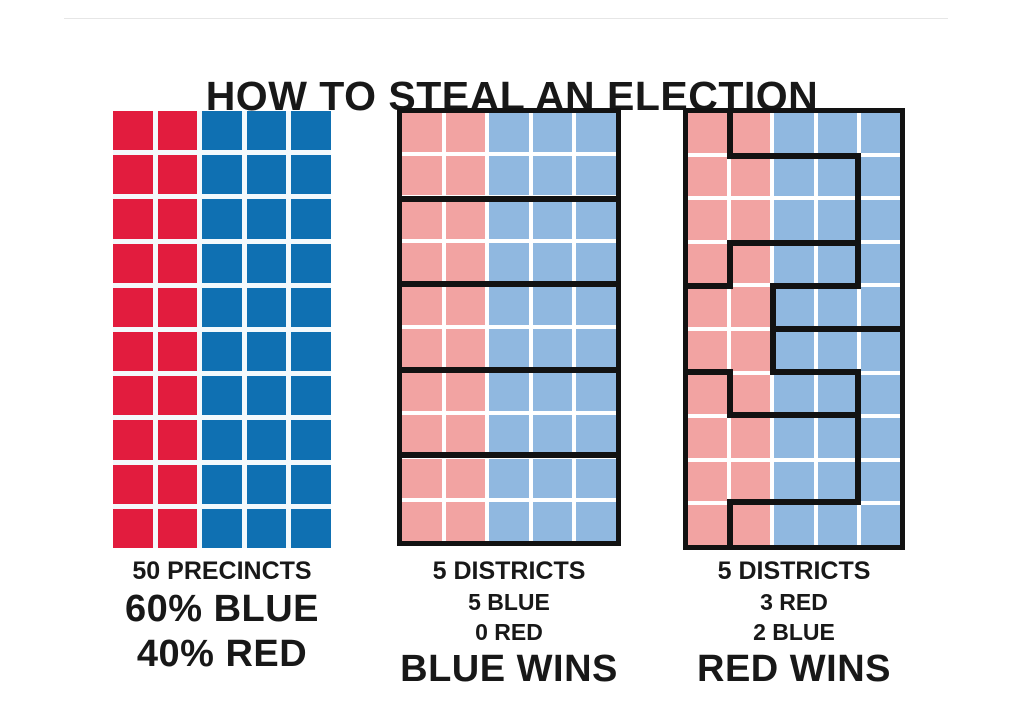 The image size is (1024, 724). What do you see at coordinates (222, 609) in the screenshot?
I see `caption-line: 60% BLUE` at bounding box center [222, 609].